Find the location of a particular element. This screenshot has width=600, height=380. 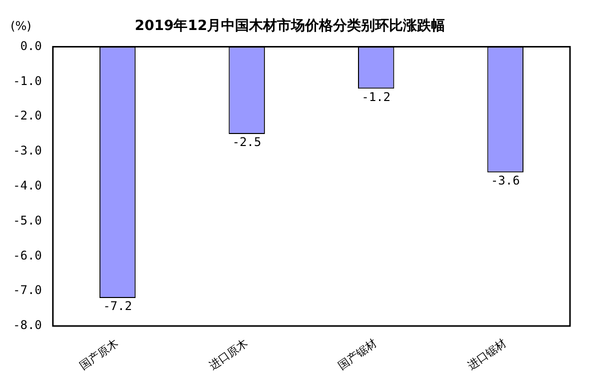

y-tick-label: -5.0 is located at coordinates (27, 220).